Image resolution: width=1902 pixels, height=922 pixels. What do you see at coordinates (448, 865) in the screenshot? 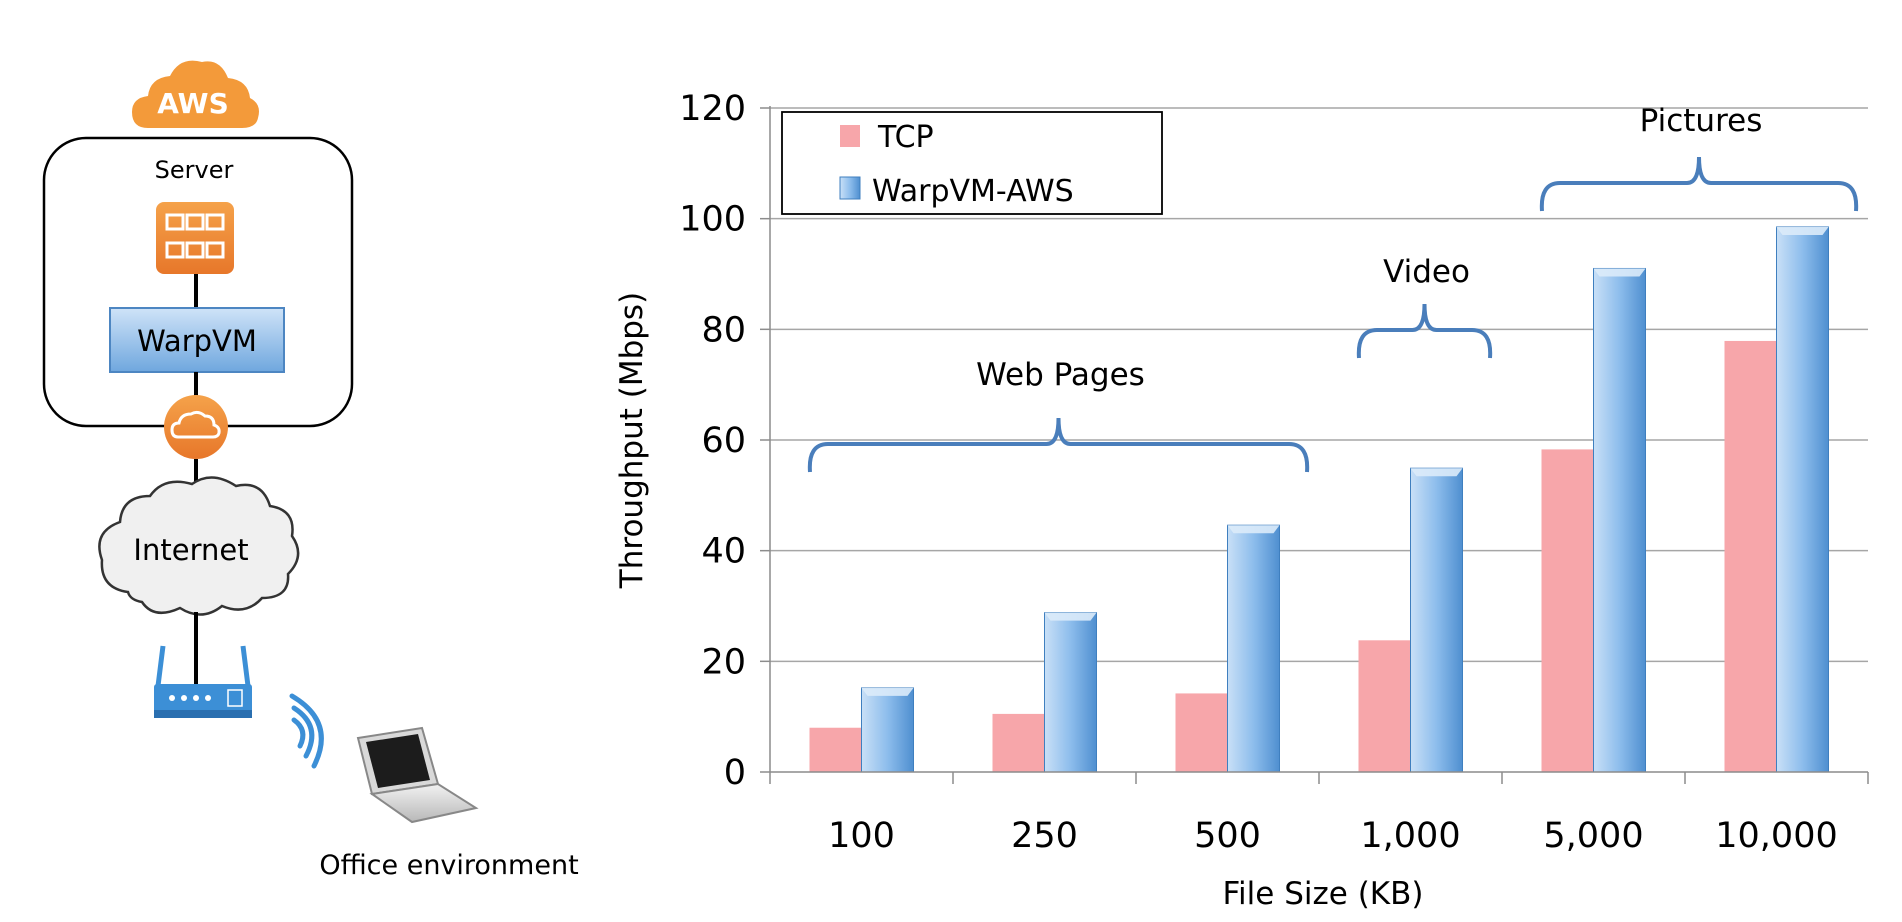
I see `office-environment-label: Office environment` at bounding box center [448, 865].